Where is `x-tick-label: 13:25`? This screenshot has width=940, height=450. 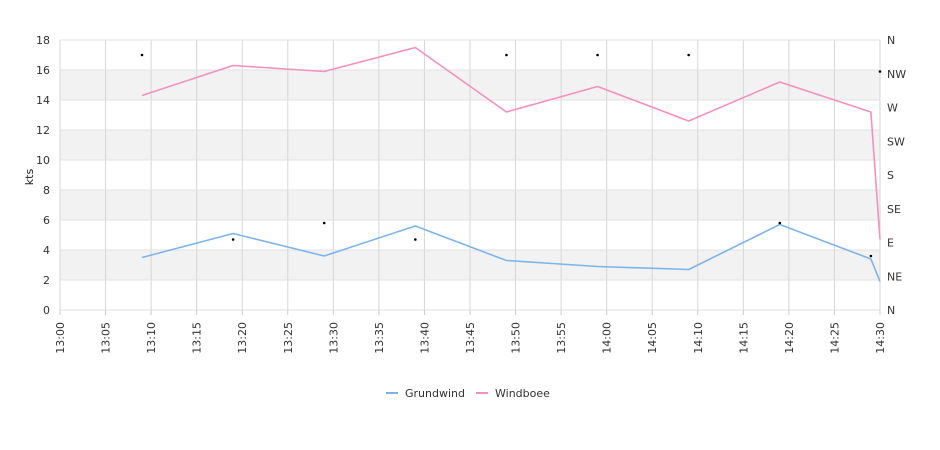
x-tick-label: 13:25 is located at coordinates (288, 338).